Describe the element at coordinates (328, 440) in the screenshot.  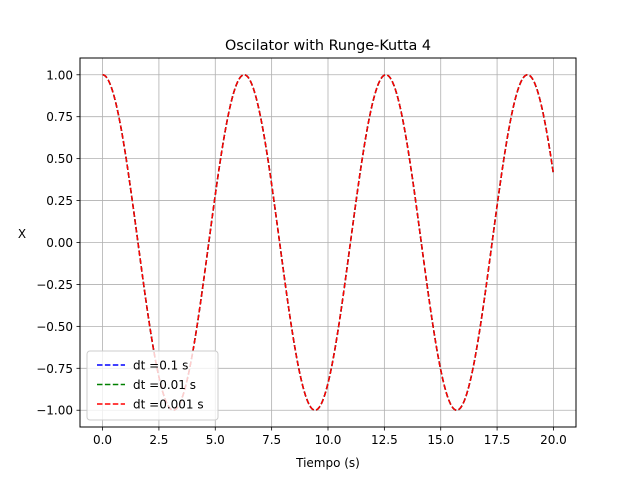
I see `x-tick-label: 10.0` at that location.